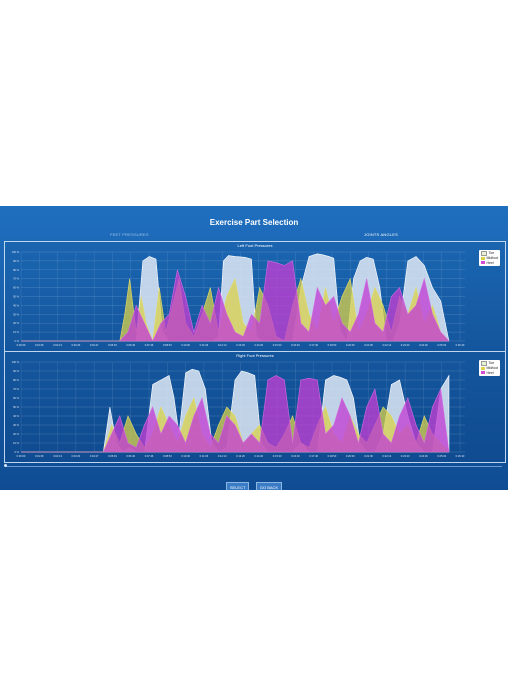 This screenshot has width=508, height=696. I want to click on x-tick-label: 0:26:40, so click(460, 456).